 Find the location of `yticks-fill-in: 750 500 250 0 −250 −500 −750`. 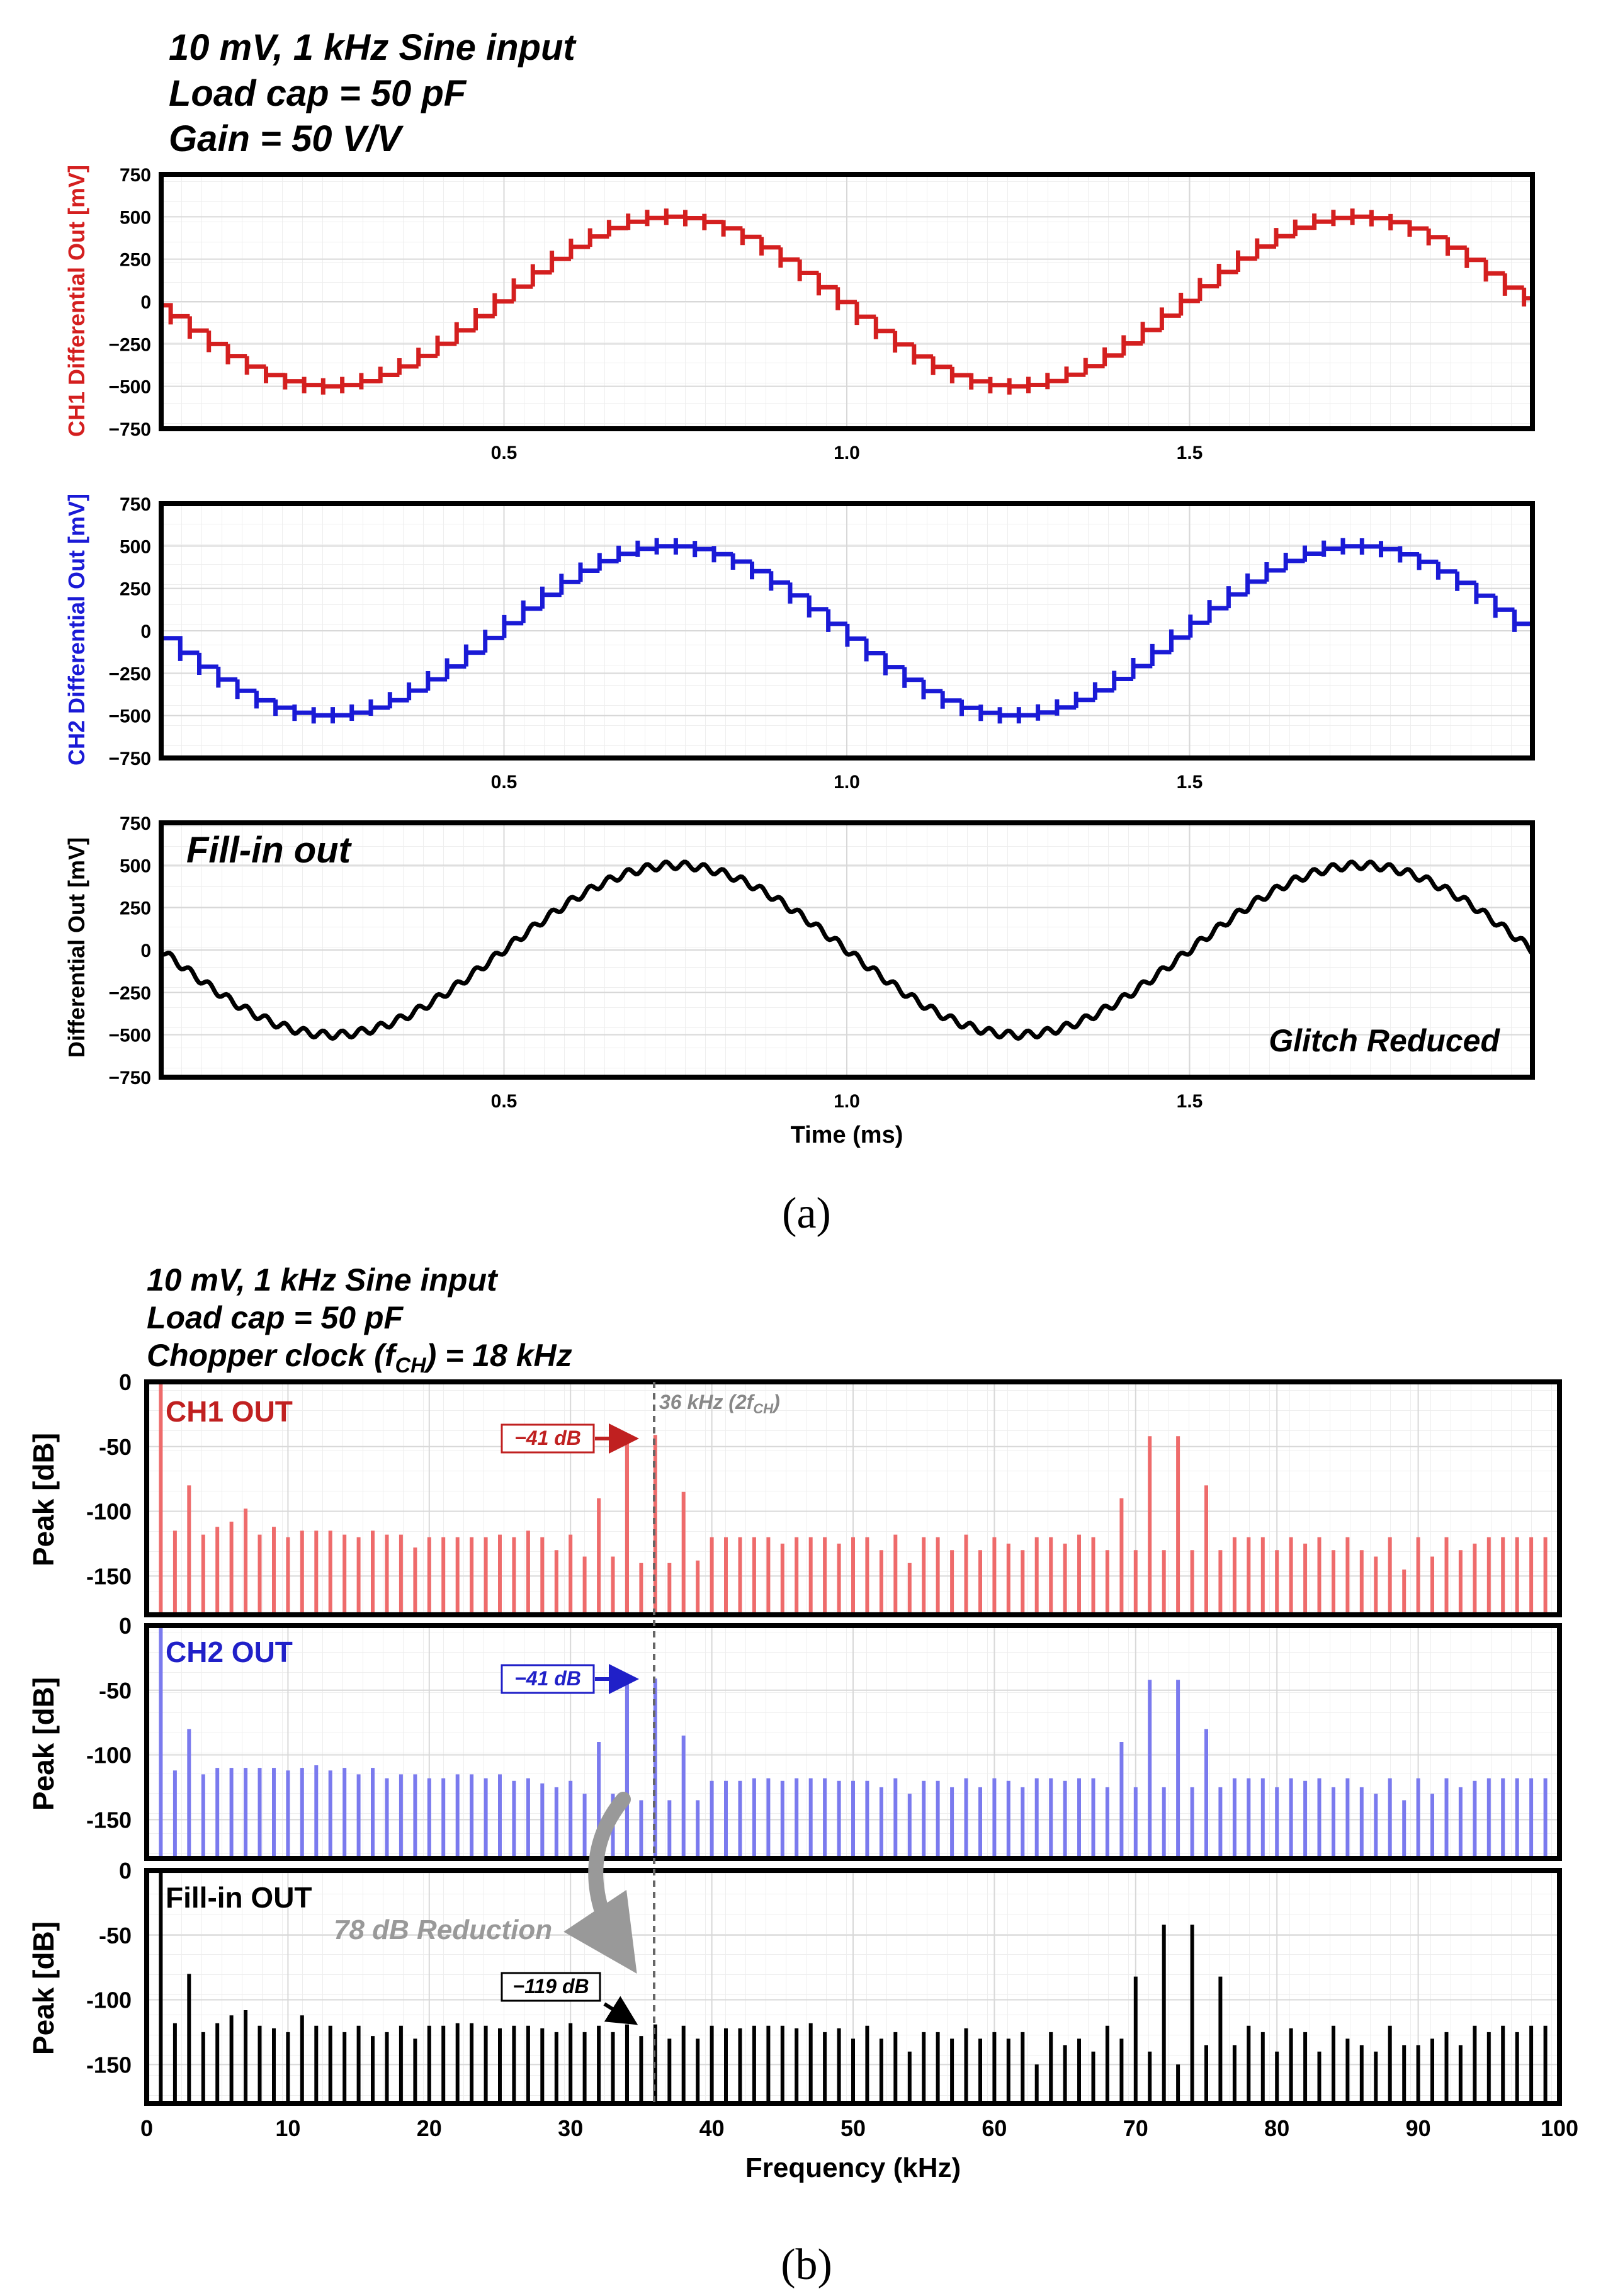

yticks-fill-in: 750 500 250 0 −250 −500 −750 is located at coordinates (130, 951).